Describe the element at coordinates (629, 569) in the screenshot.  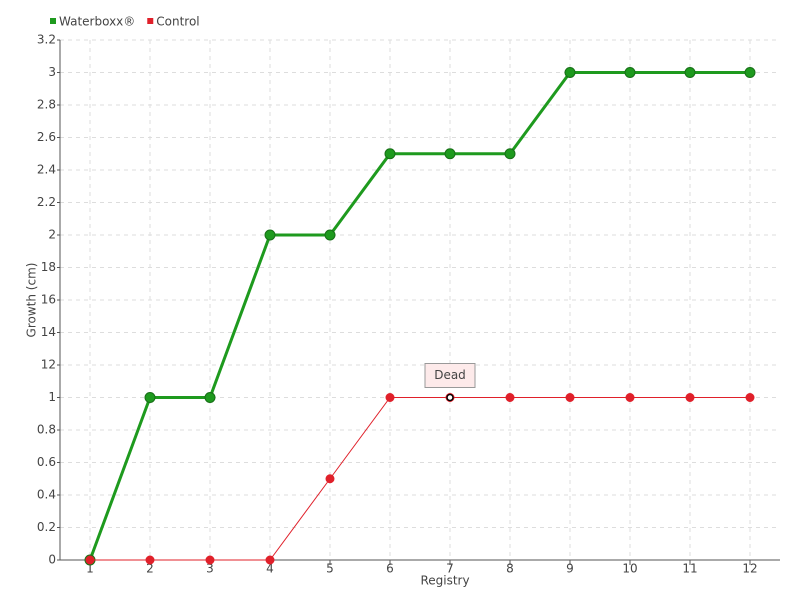
I see `x-tick-label: 10` at that location.